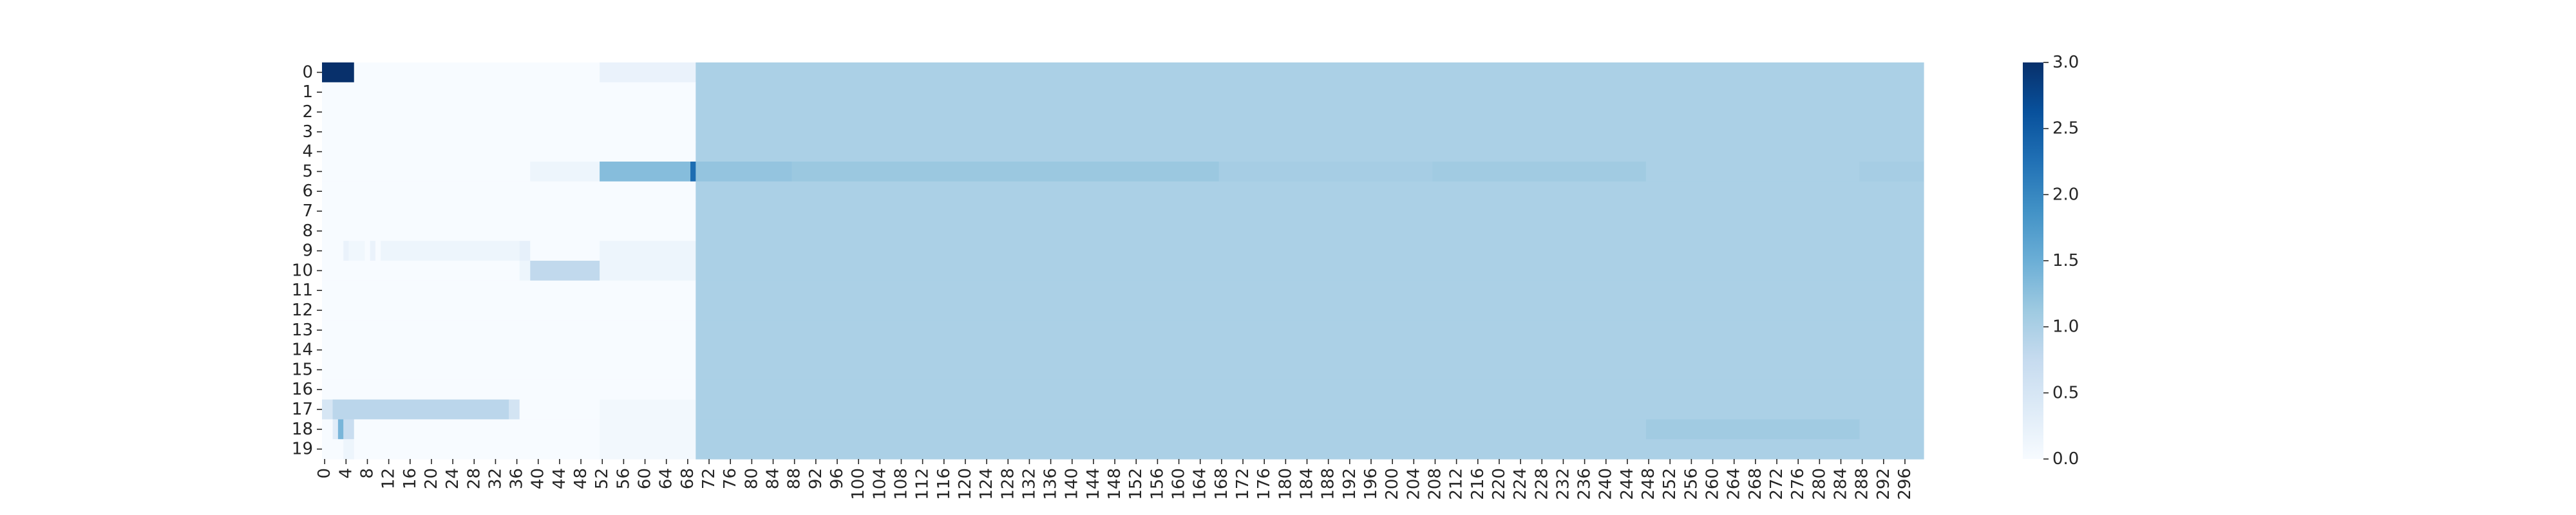  What do you see at coordinates (302, 429) in the screenshot?
I see `y-tick-label: 18` at bounding box center [302, 429].